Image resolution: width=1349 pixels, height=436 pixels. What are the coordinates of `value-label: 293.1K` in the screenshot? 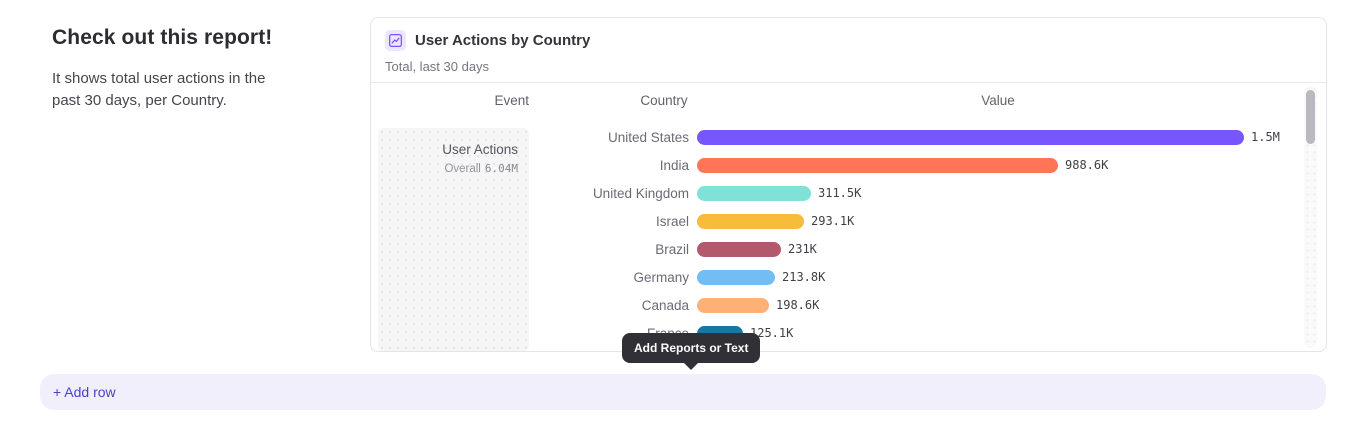 It's located at (833, 221).